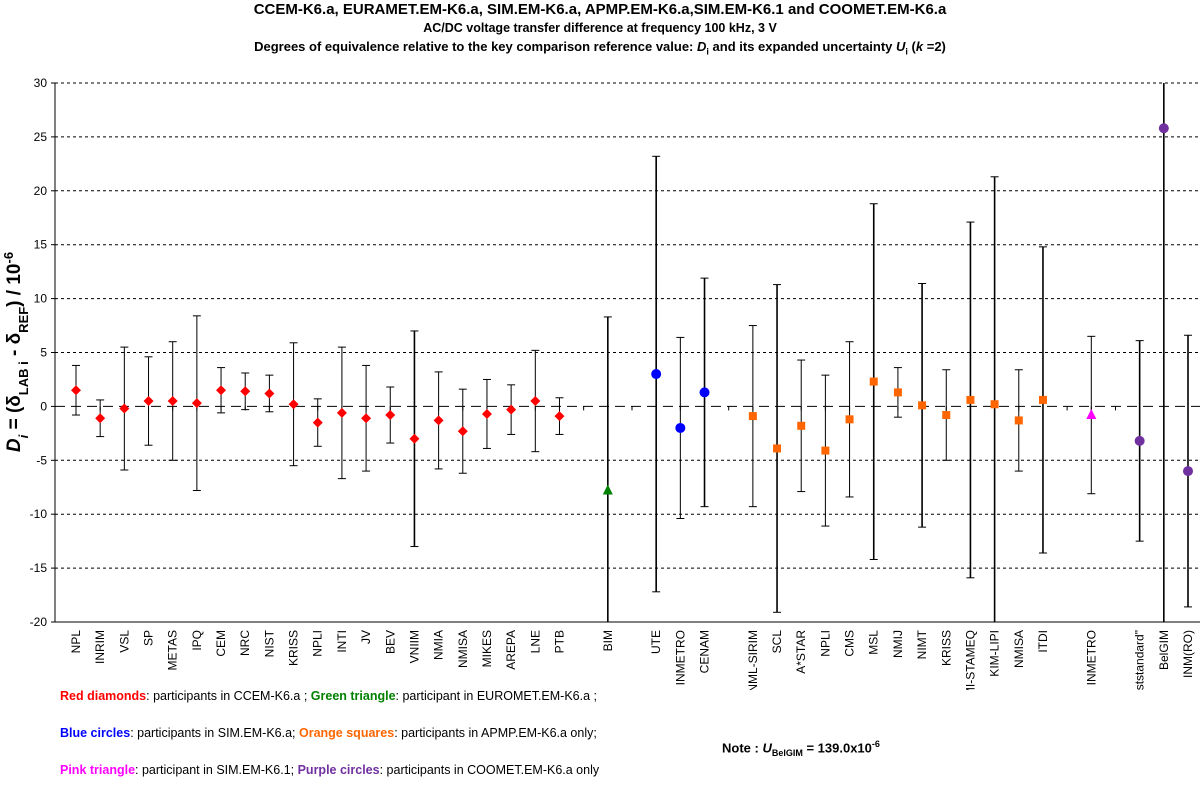 Image resolution: width=1200 pixels, height=797 pixels. I want to click on x-tick-label: NMISA, so click(463, 649).